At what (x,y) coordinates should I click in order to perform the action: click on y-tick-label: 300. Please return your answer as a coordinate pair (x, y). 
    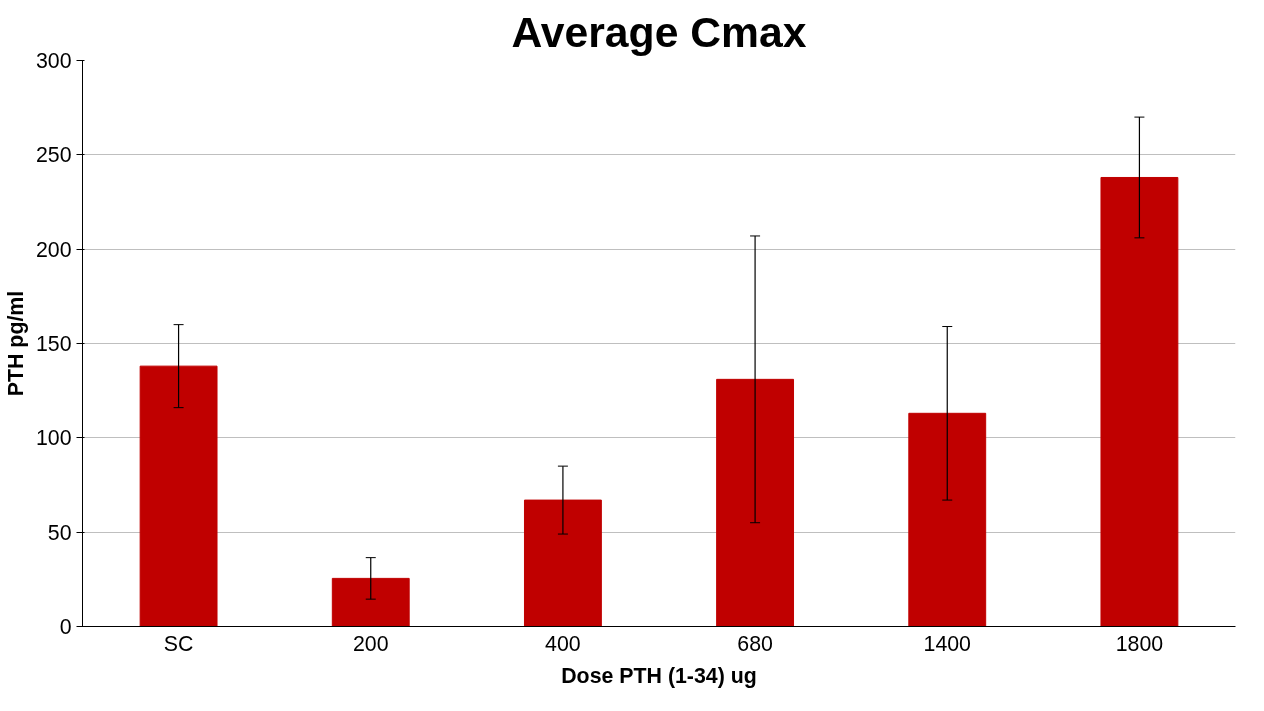
    Looking at the image, I should click on (53, 61).